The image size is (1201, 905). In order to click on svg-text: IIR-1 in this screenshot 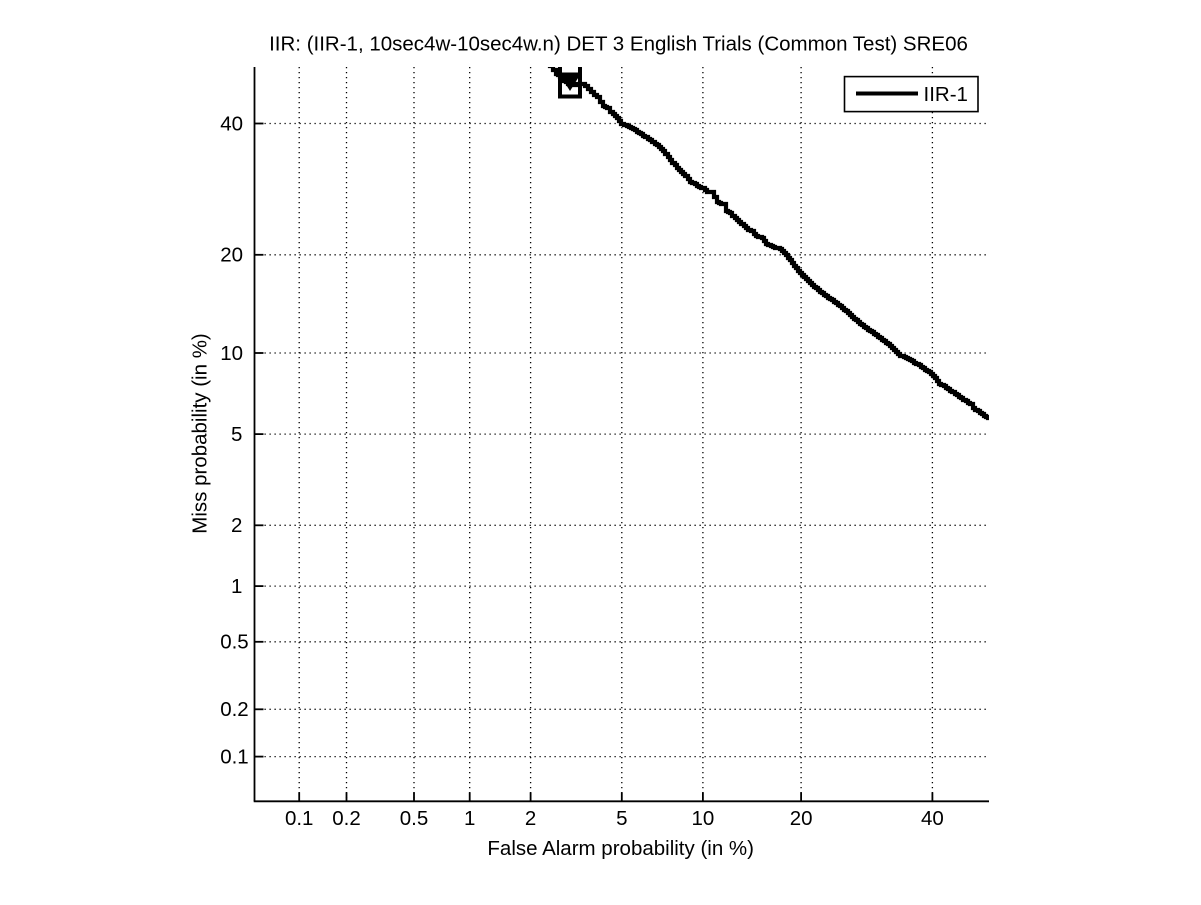, I will do `click(946, 94)`.